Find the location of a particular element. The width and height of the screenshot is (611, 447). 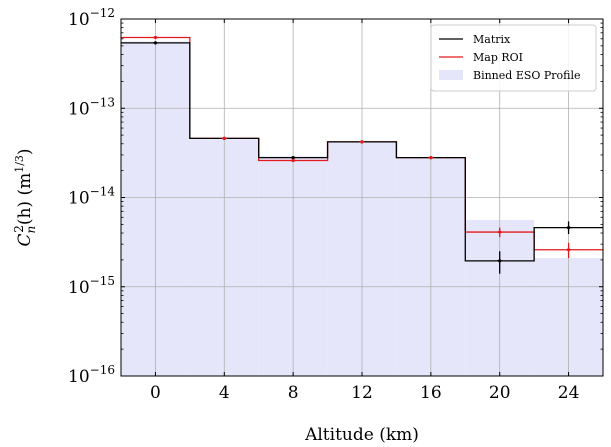

x-tick-label-1: 4 is located at coordinates (224, 393).